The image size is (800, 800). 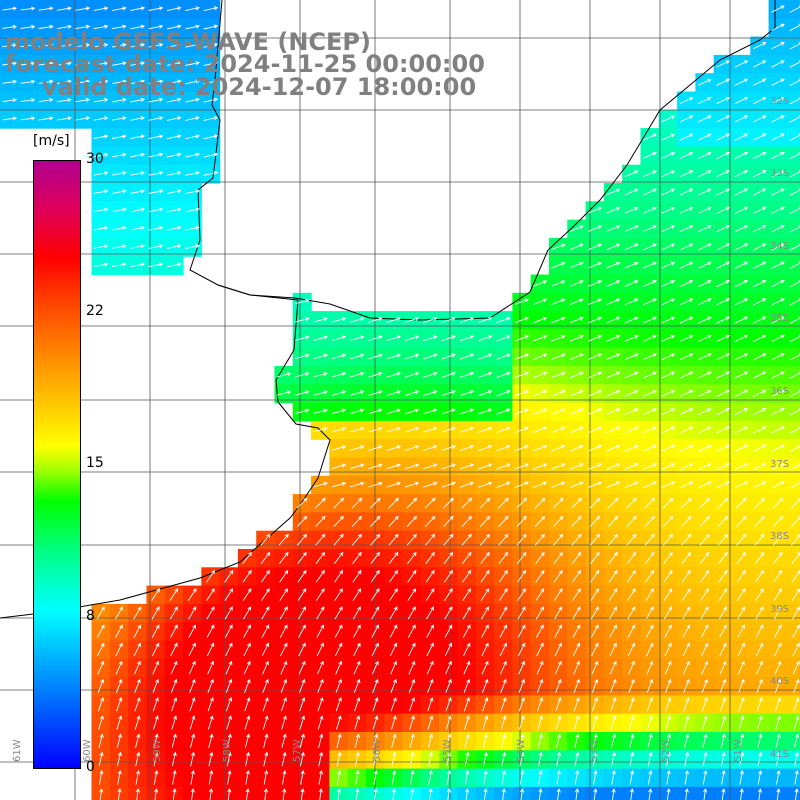 What do you see at coordinates (377, 750) in the screenshot?
I see `longitude-label: 56W` at bounding box center [377, 750].